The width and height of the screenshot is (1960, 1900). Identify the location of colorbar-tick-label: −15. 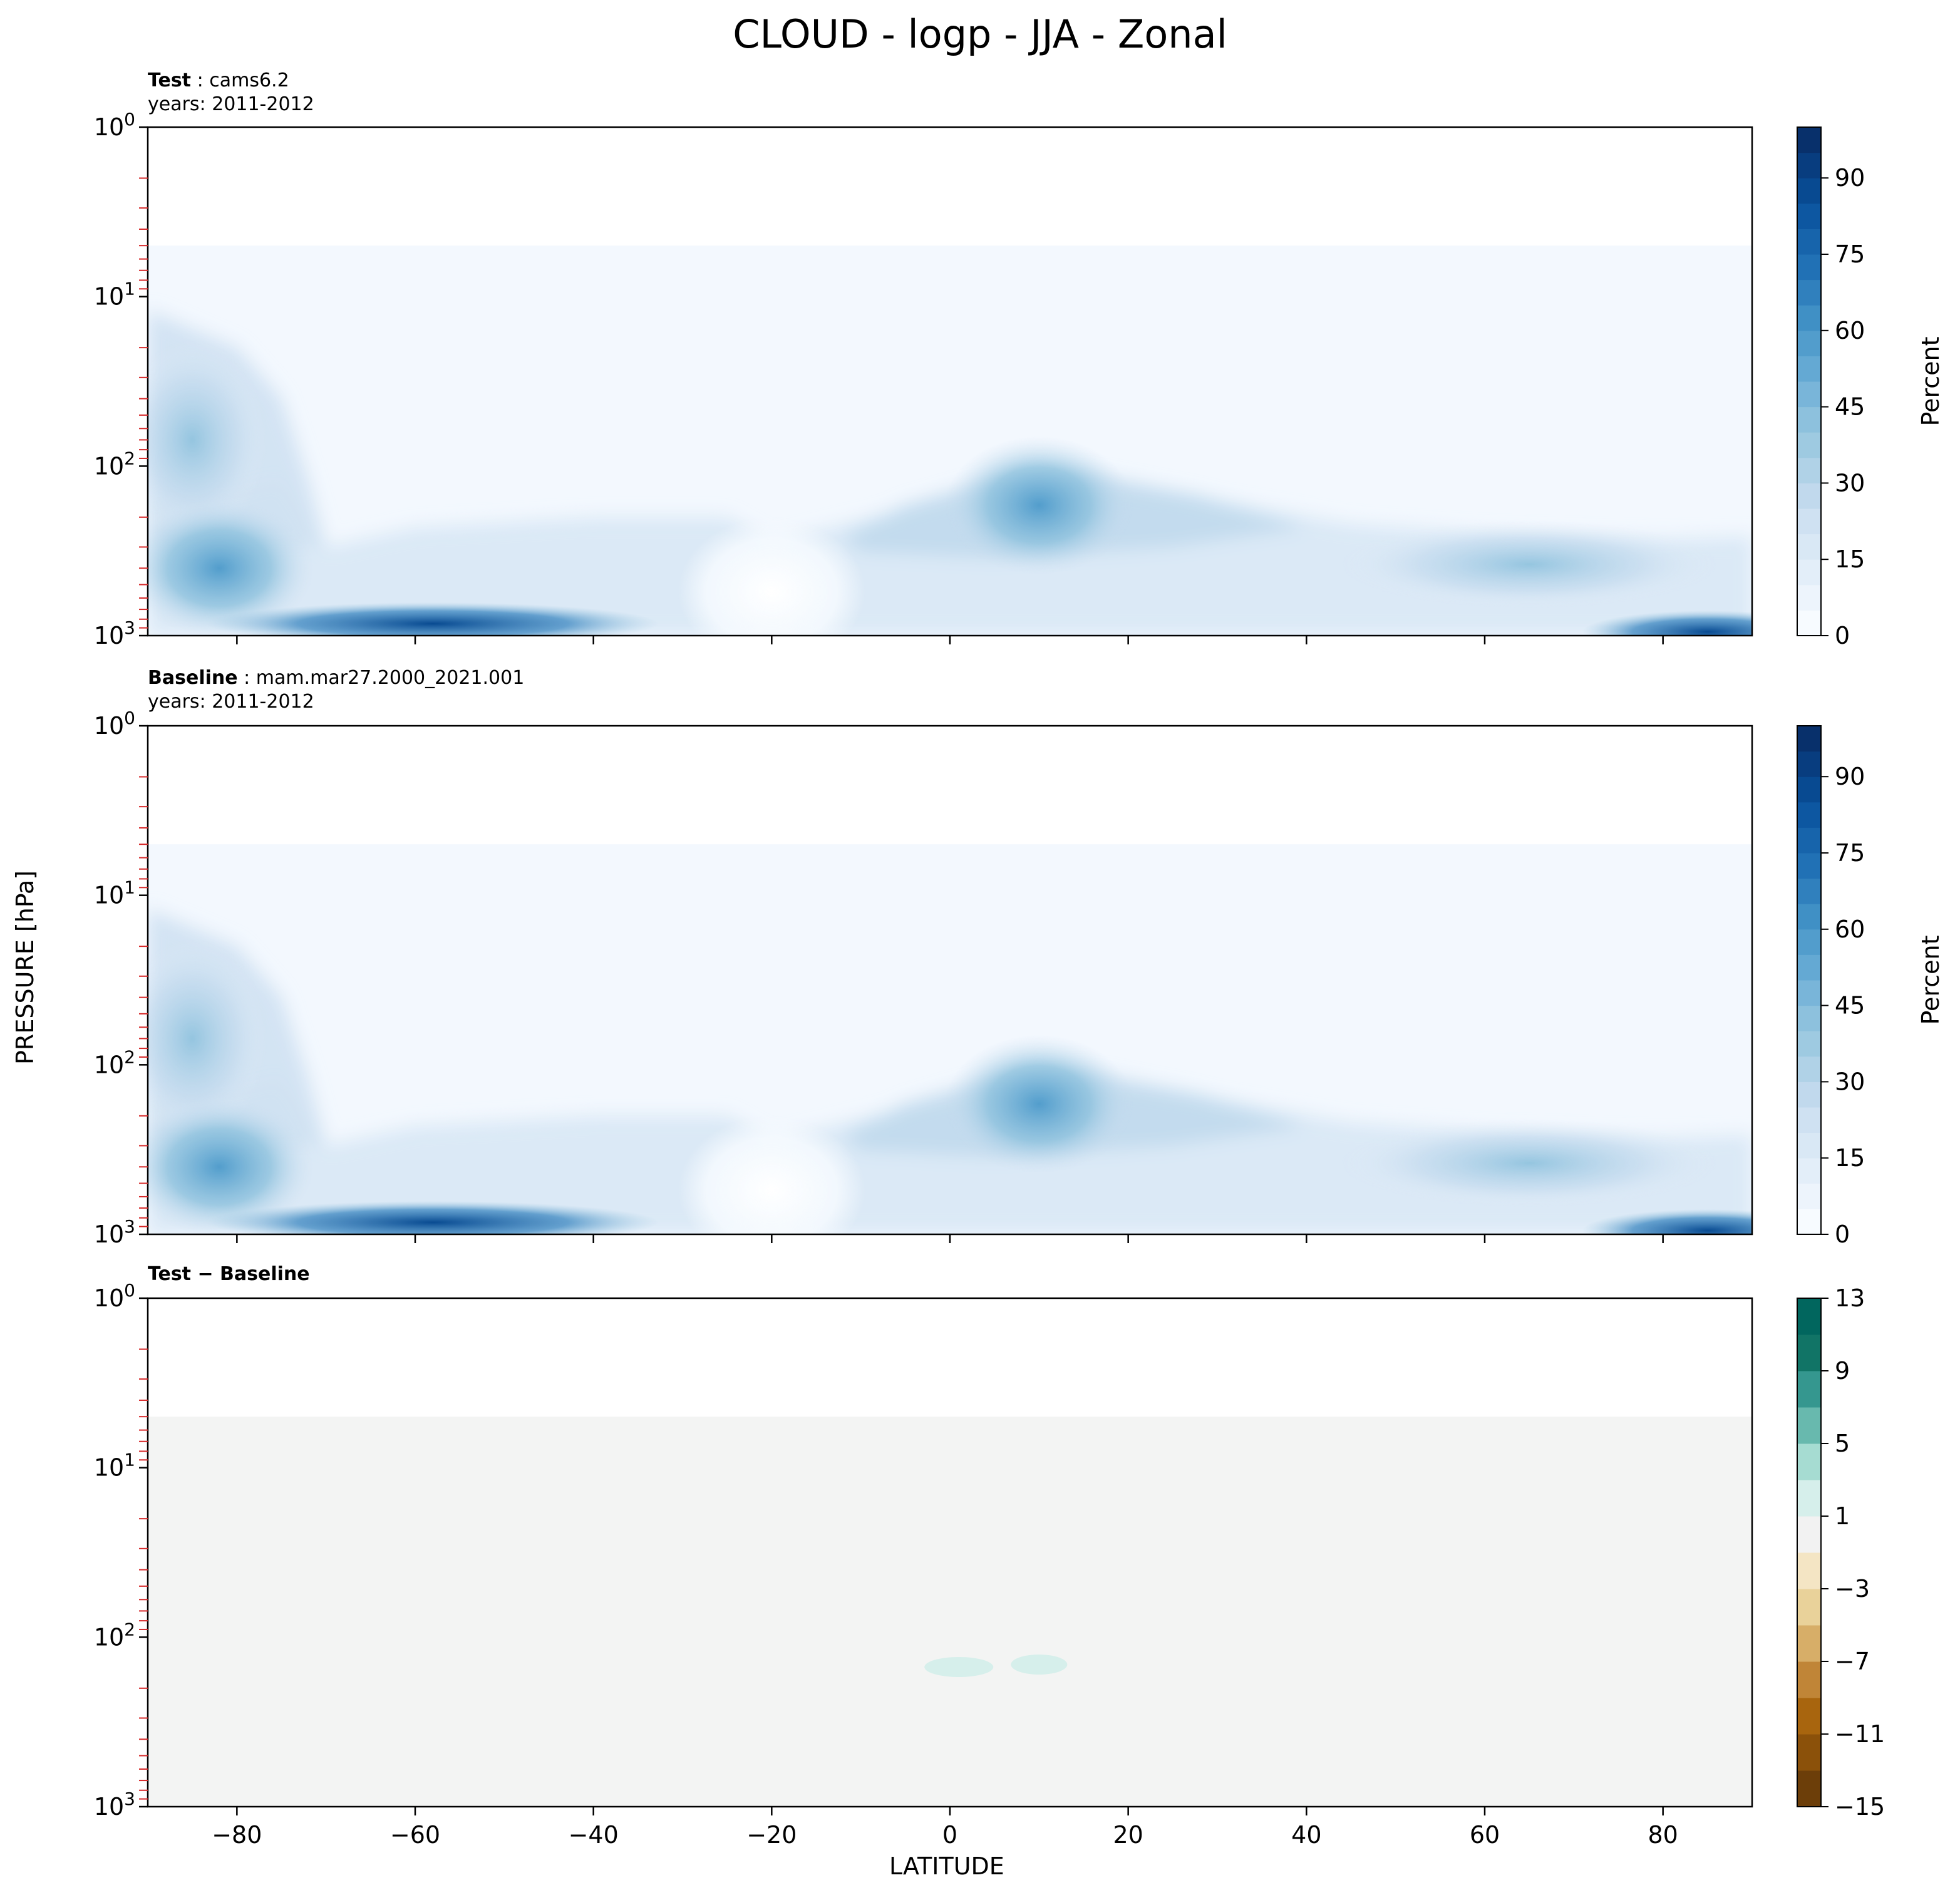
(1860, 1806).